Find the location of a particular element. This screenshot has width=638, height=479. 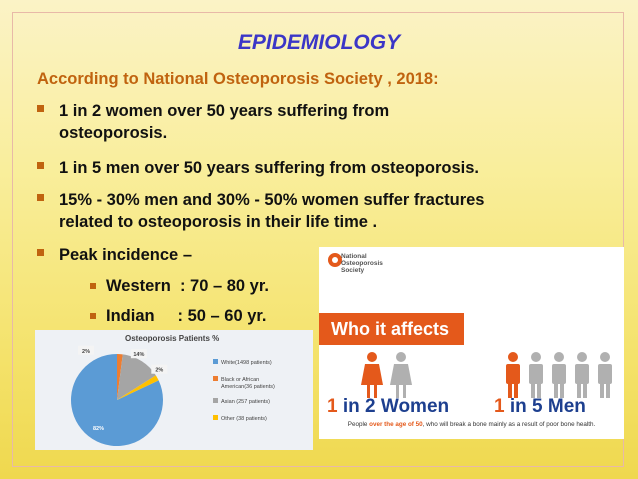

woman-icon-highlighted is located at coordinates (372, 375).